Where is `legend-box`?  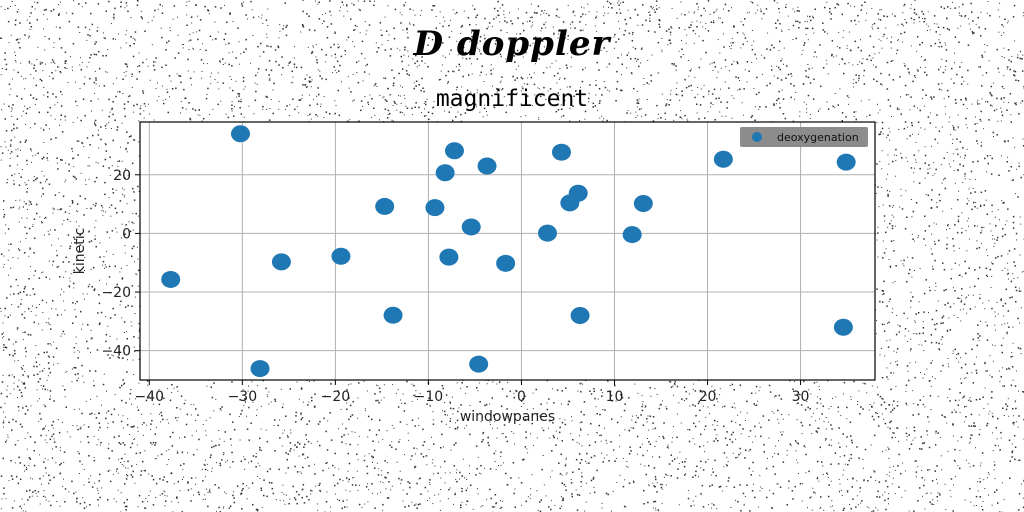 legend-box is located at coordinates (804, 137).